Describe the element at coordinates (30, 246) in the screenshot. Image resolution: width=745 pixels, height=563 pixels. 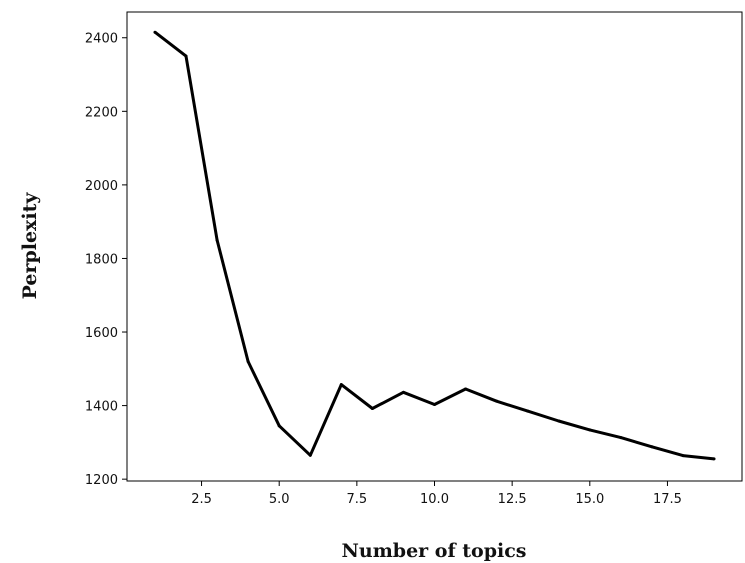
I see `y-axis-title: Perplexity` at that location.